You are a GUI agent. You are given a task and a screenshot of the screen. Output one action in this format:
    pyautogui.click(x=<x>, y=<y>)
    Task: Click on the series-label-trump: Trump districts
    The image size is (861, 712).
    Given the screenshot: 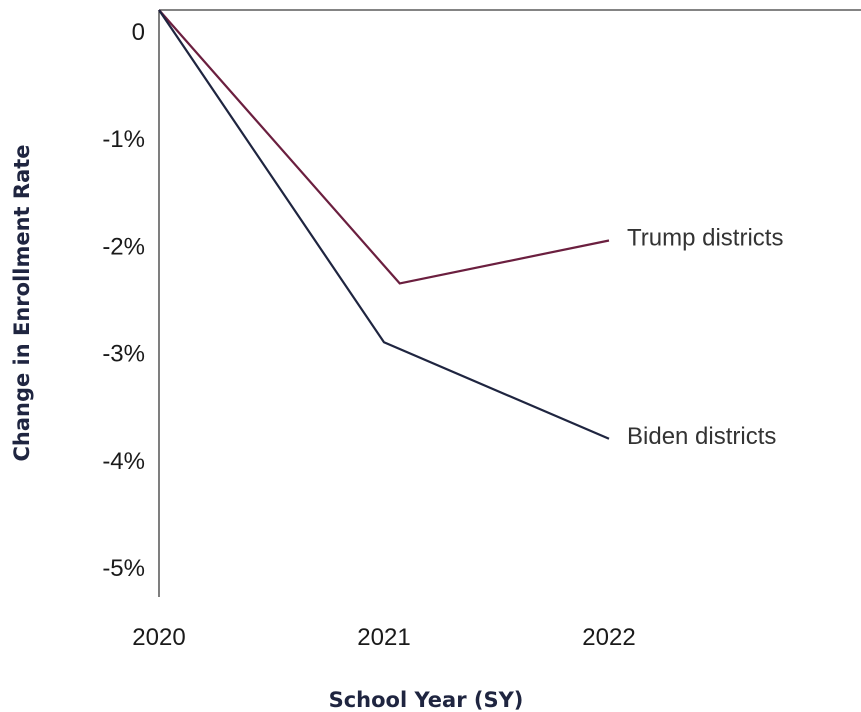 What is the action you would take?
    pyautogui.click(x=705, y=237)
    